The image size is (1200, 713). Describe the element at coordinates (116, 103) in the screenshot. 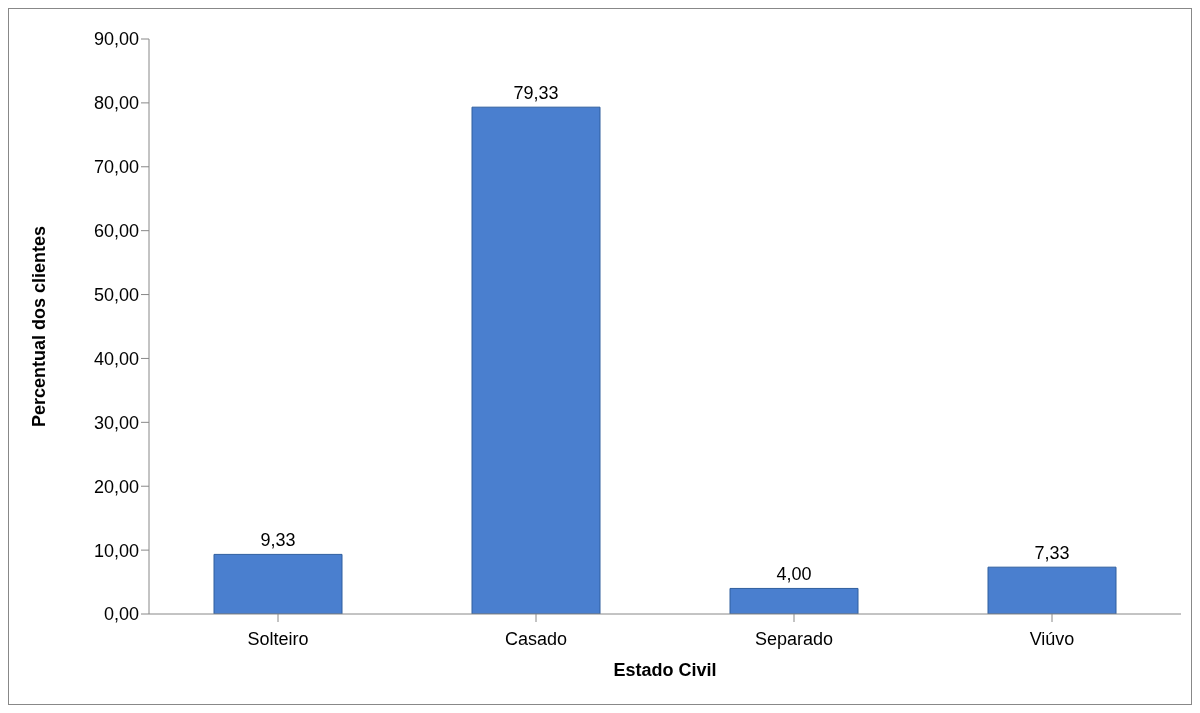

I see `y-tick-label: 80,00` at that location.